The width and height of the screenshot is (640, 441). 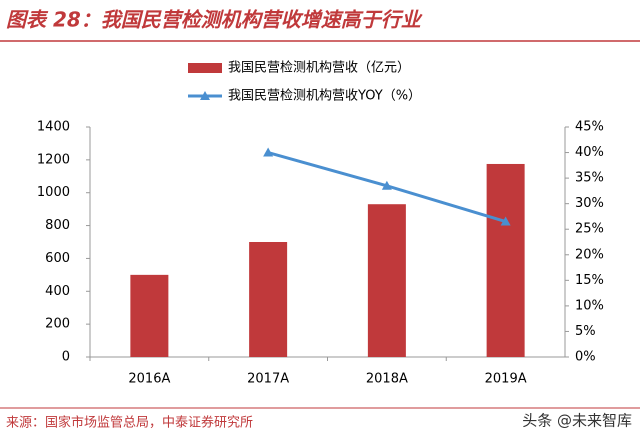 What do you see at coordinates (149, 379) in the screenshot?
I see `x-tick-label: 2016A` at bounding box center [149, 379].